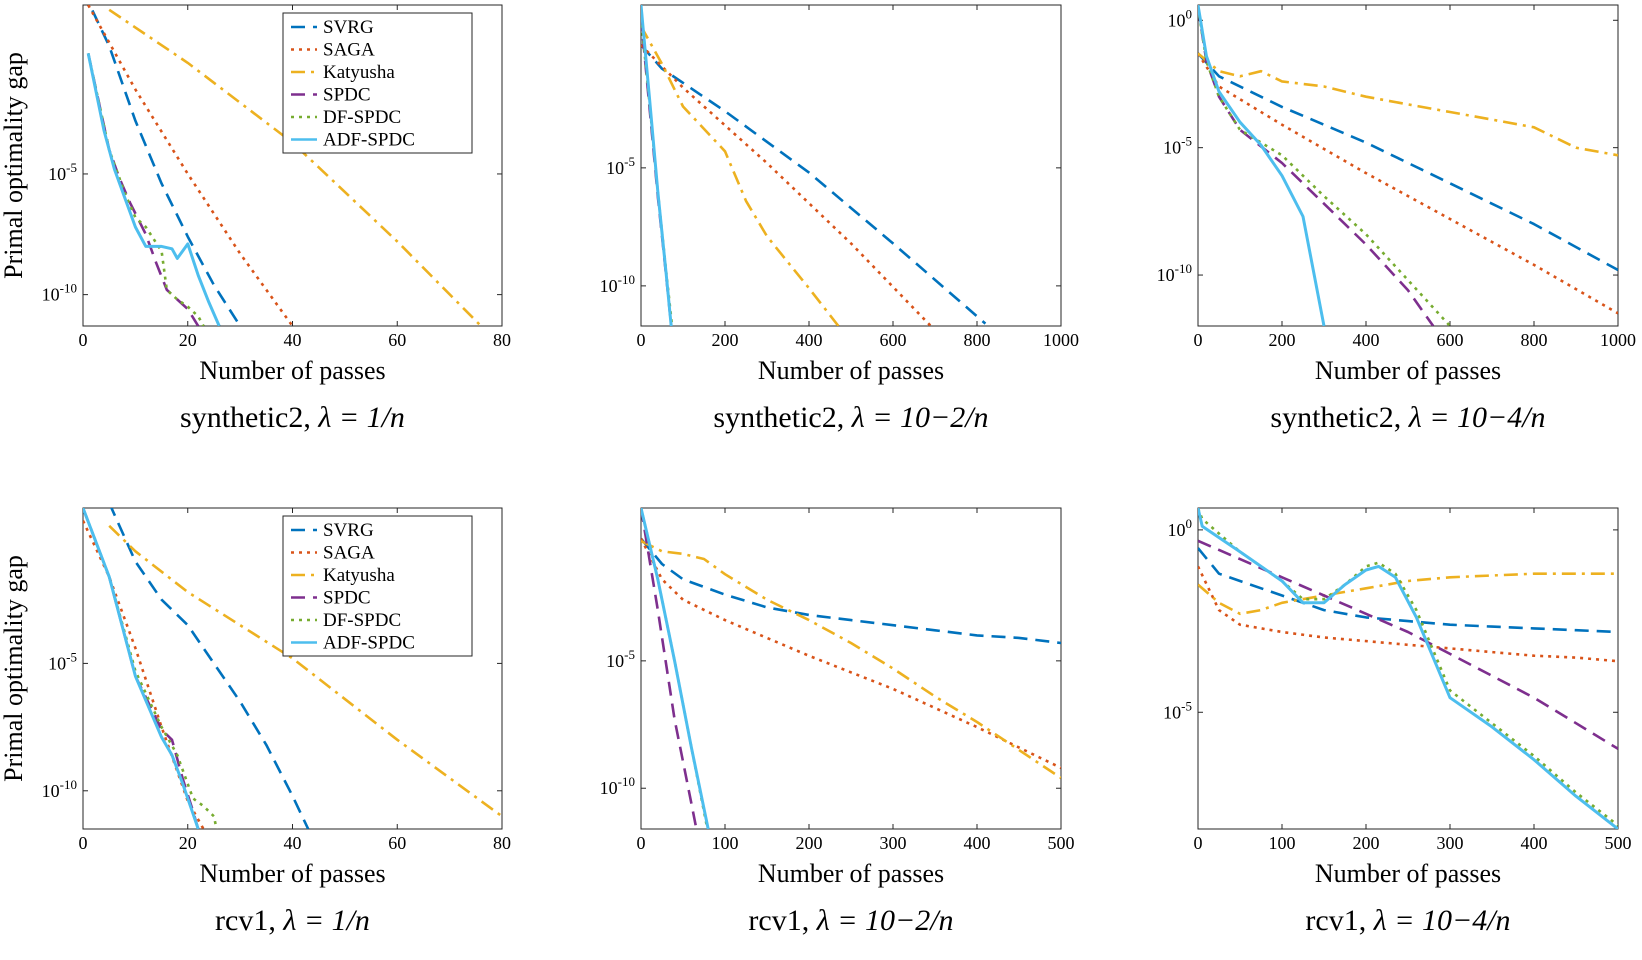 The width and height of the screenshot is (1642, 960). Describe the element at coordinates (362, 620) in the screenshot. I see `legend-label-df-spdc: DF-SPDC` at that location.